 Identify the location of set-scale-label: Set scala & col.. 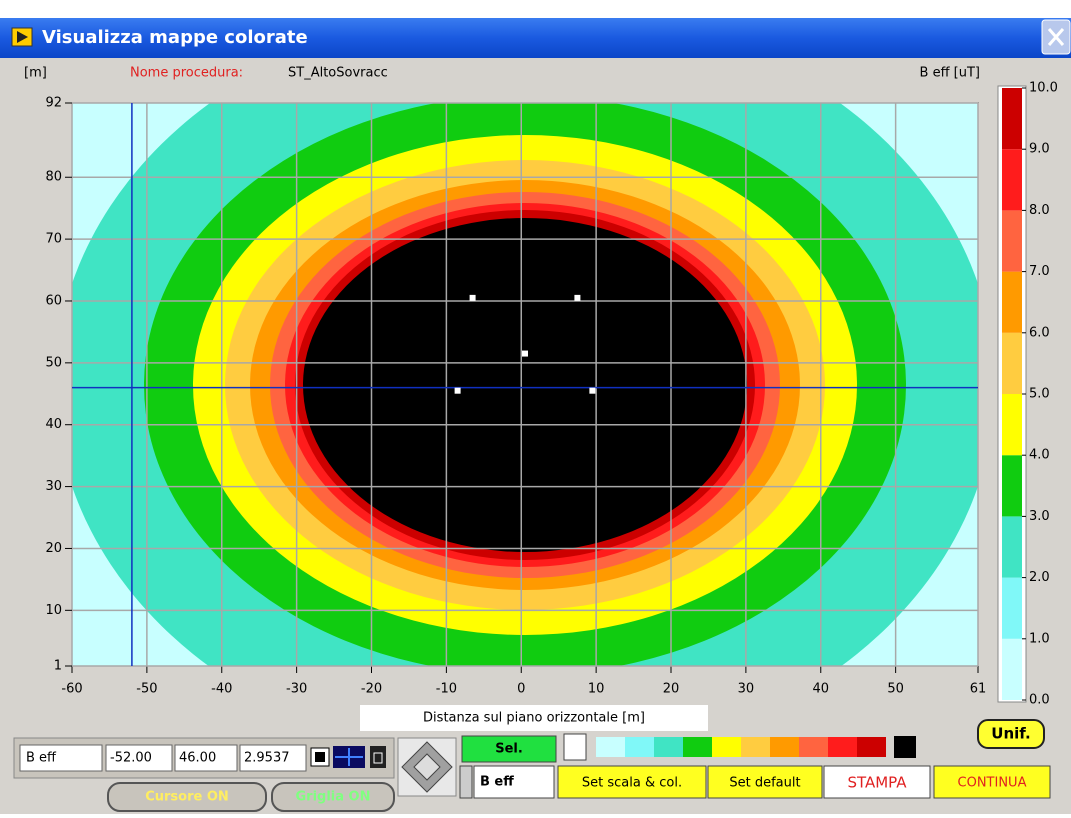
(632, 783).